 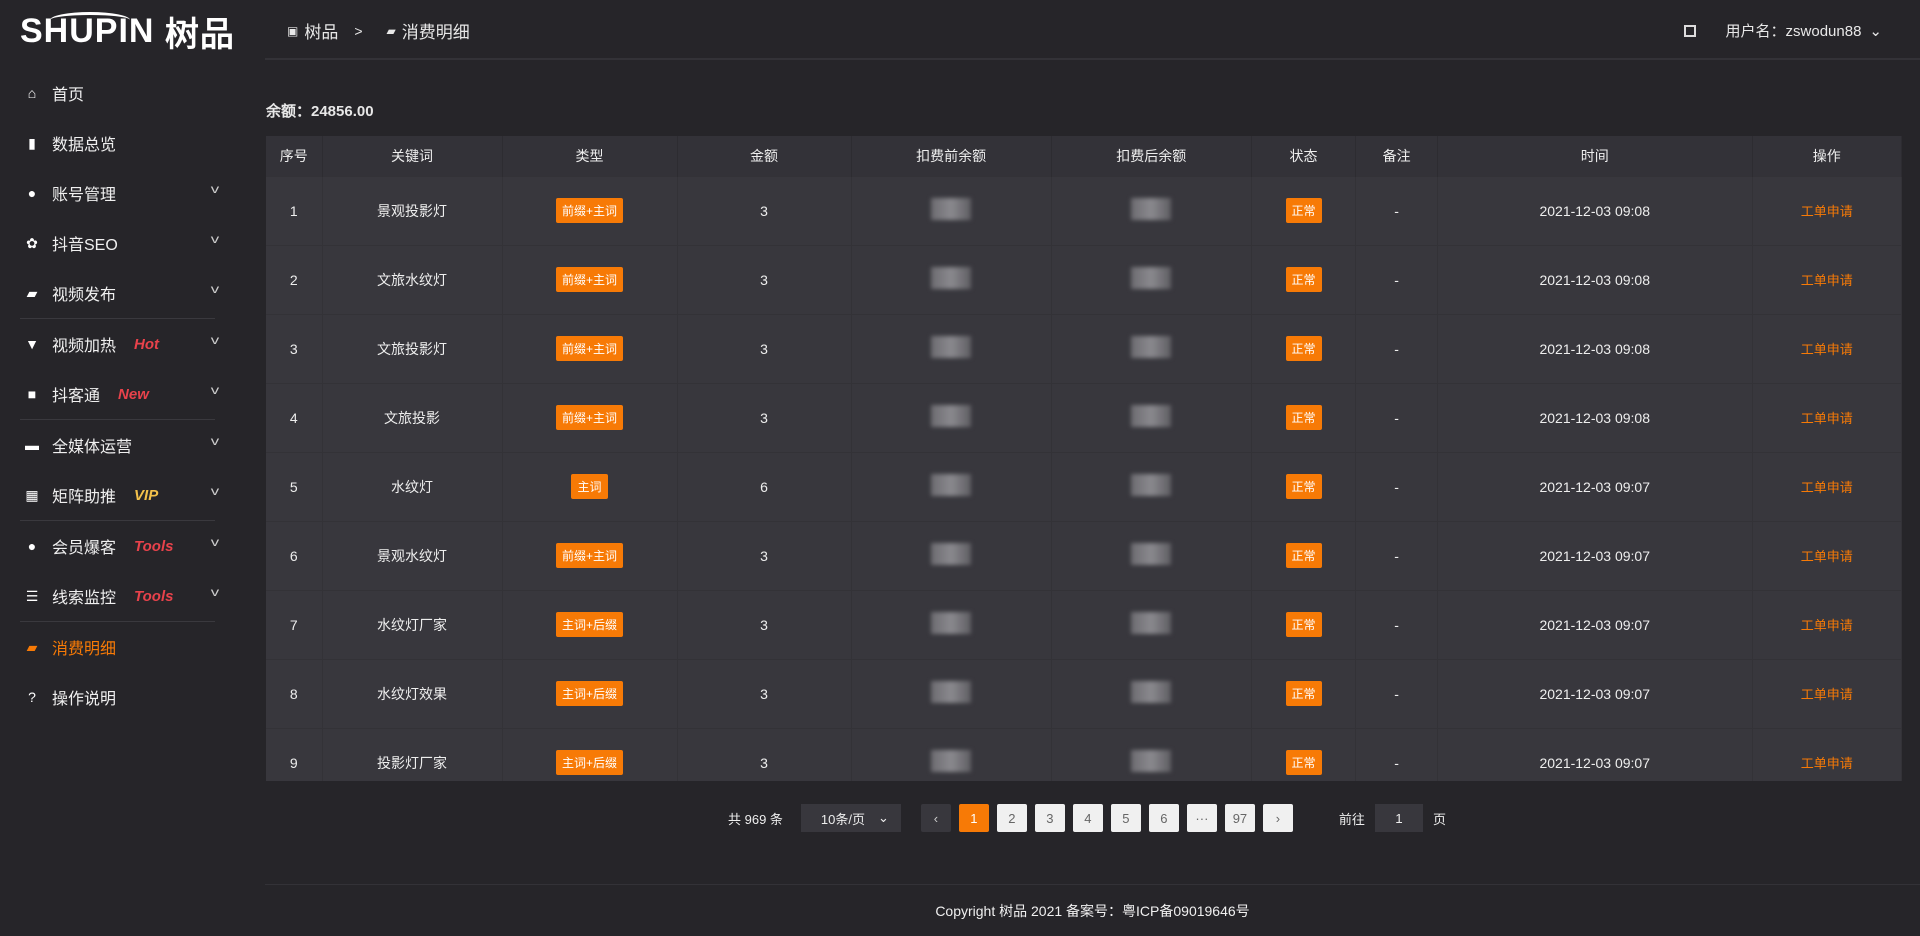 I want to click on logo: SHUPIN 树品, so click(x=127, y=32).